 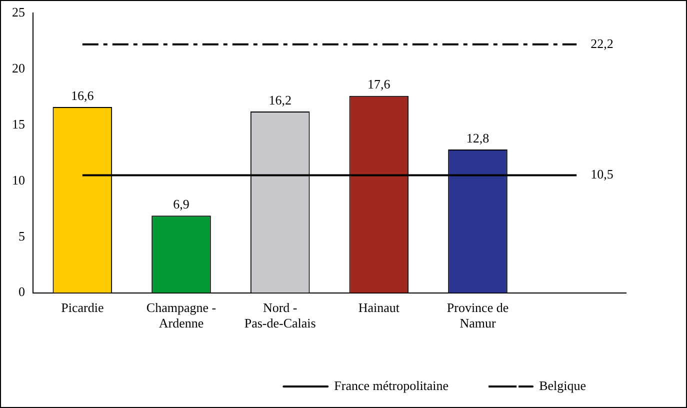 What do you see at coordinates (478, 138) in the screenshot?
I see `data-label: 12,8` at bounding box center [478, 138].